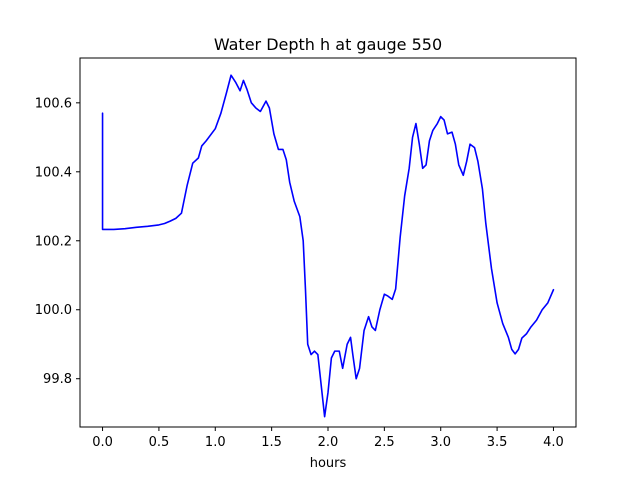  What do you see at coordinates (215, 442) in the screenshot?
I see `x-tick-label: 1.0` at bounding box center [215, 442].